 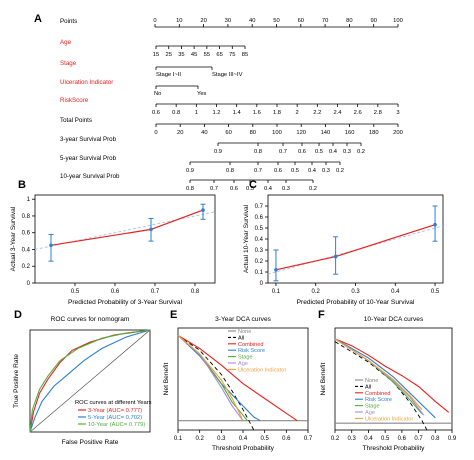 I want to click on nomogram-tick-label: 10, so click(x=179, y=21).